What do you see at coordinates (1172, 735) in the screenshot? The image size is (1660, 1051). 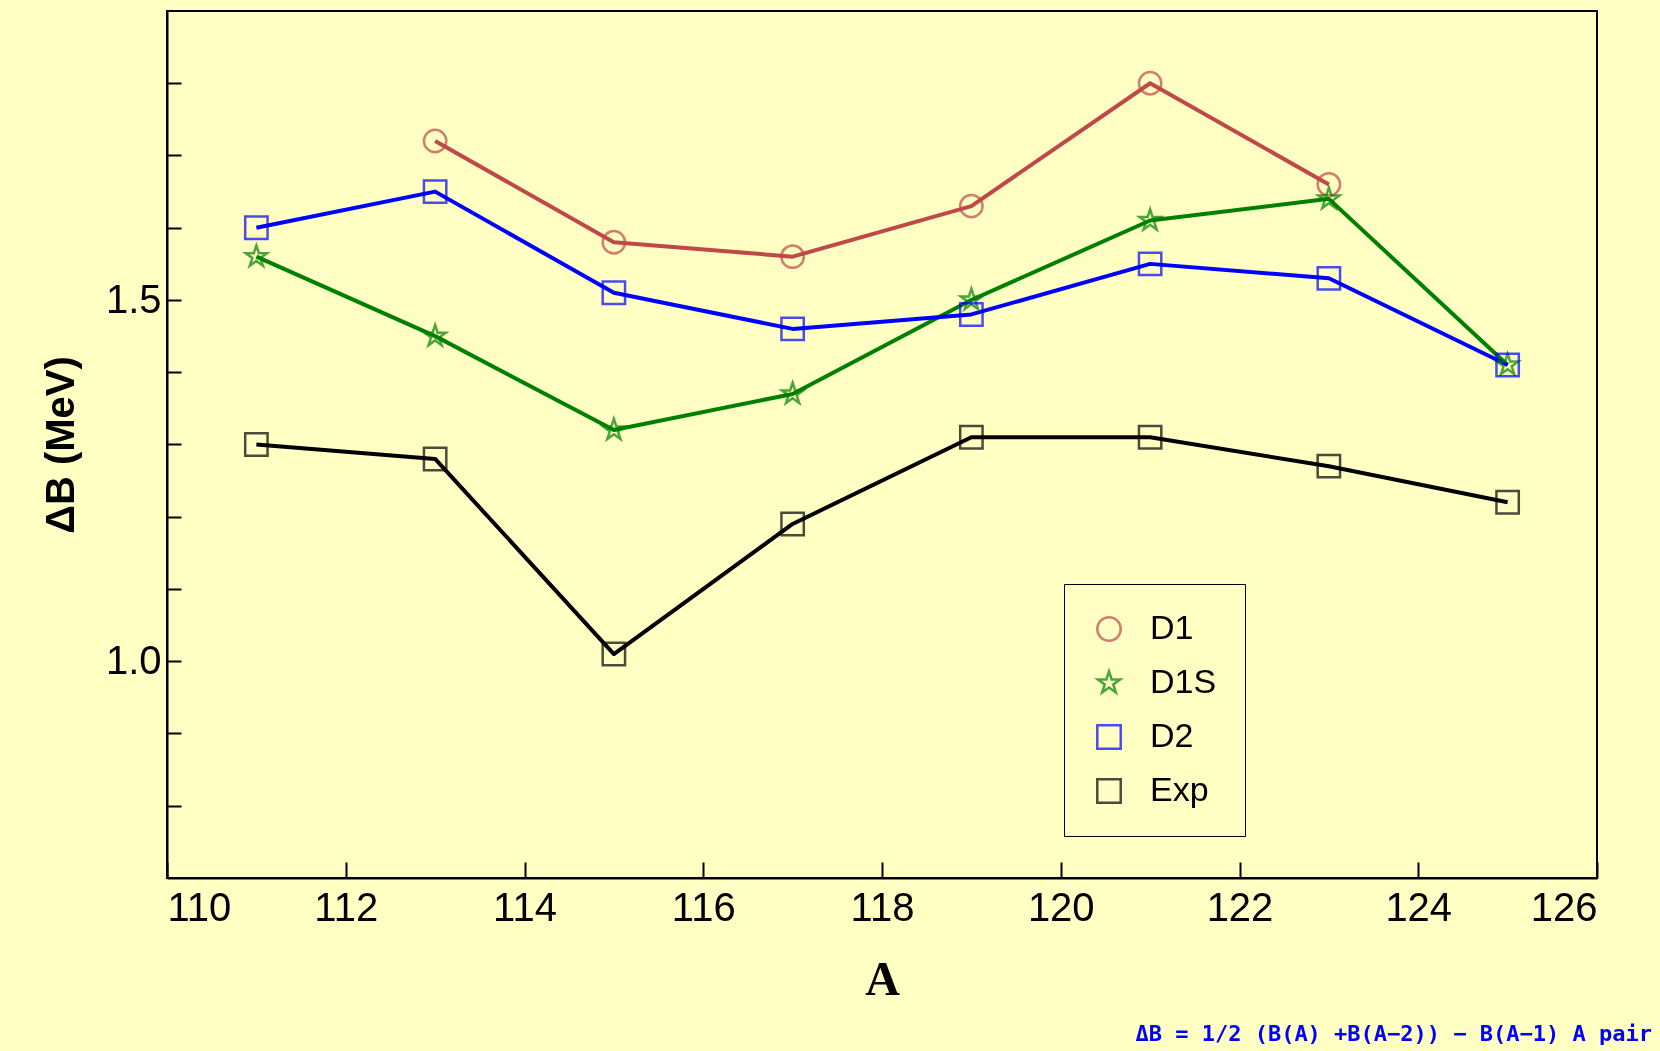 I see `legend-label: D2` at bounding box center [1172, 735].